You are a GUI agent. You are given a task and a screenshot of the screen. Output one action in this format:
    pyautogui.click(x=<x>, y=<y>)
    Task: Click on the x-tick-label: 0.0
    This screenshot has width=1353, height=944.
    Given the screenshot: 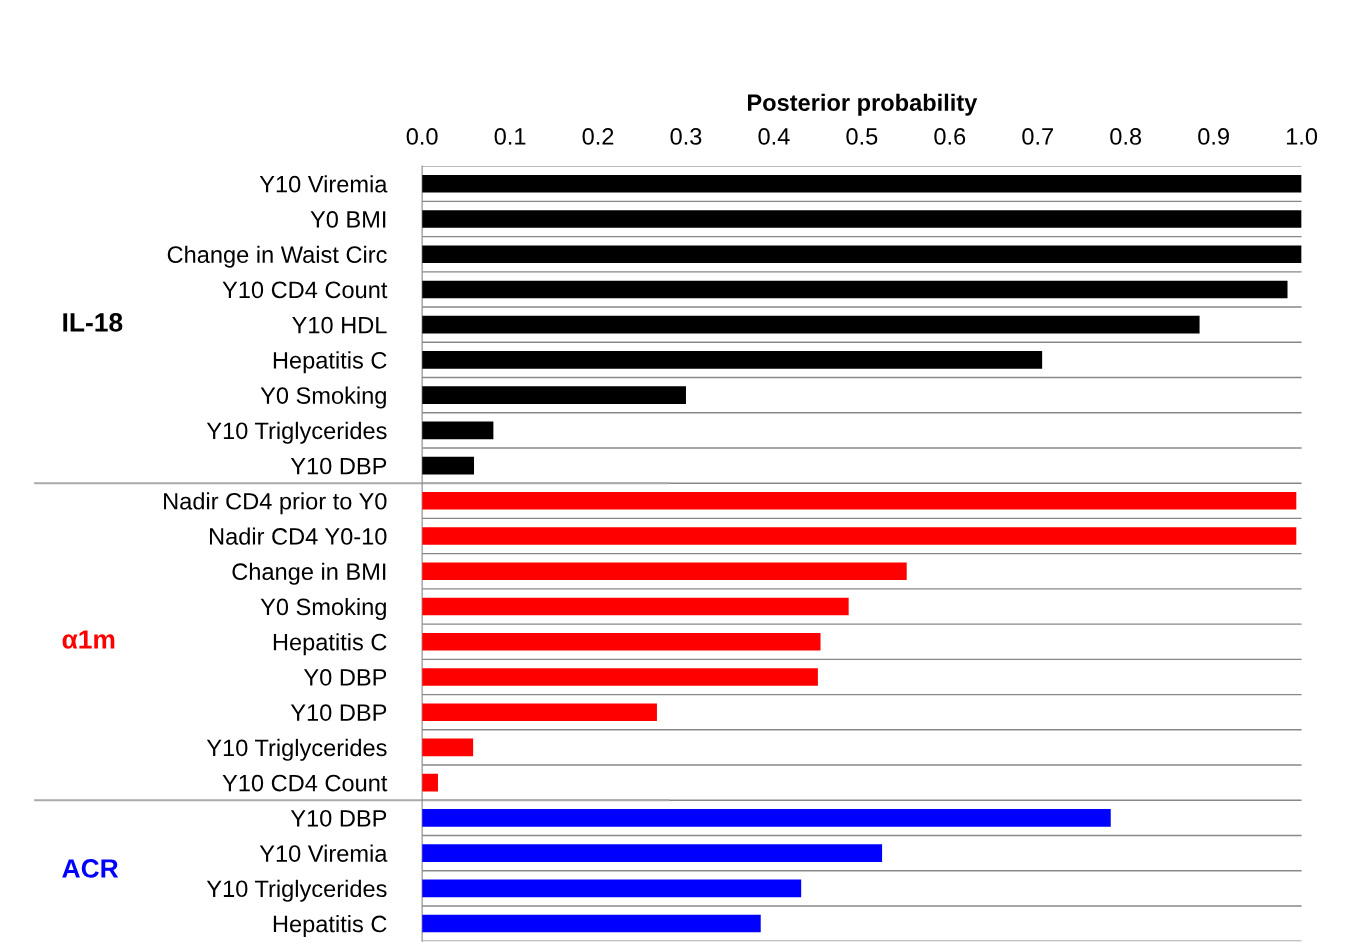 What is the action you would take?
    pyautogui.click(x=422, y=136)
    